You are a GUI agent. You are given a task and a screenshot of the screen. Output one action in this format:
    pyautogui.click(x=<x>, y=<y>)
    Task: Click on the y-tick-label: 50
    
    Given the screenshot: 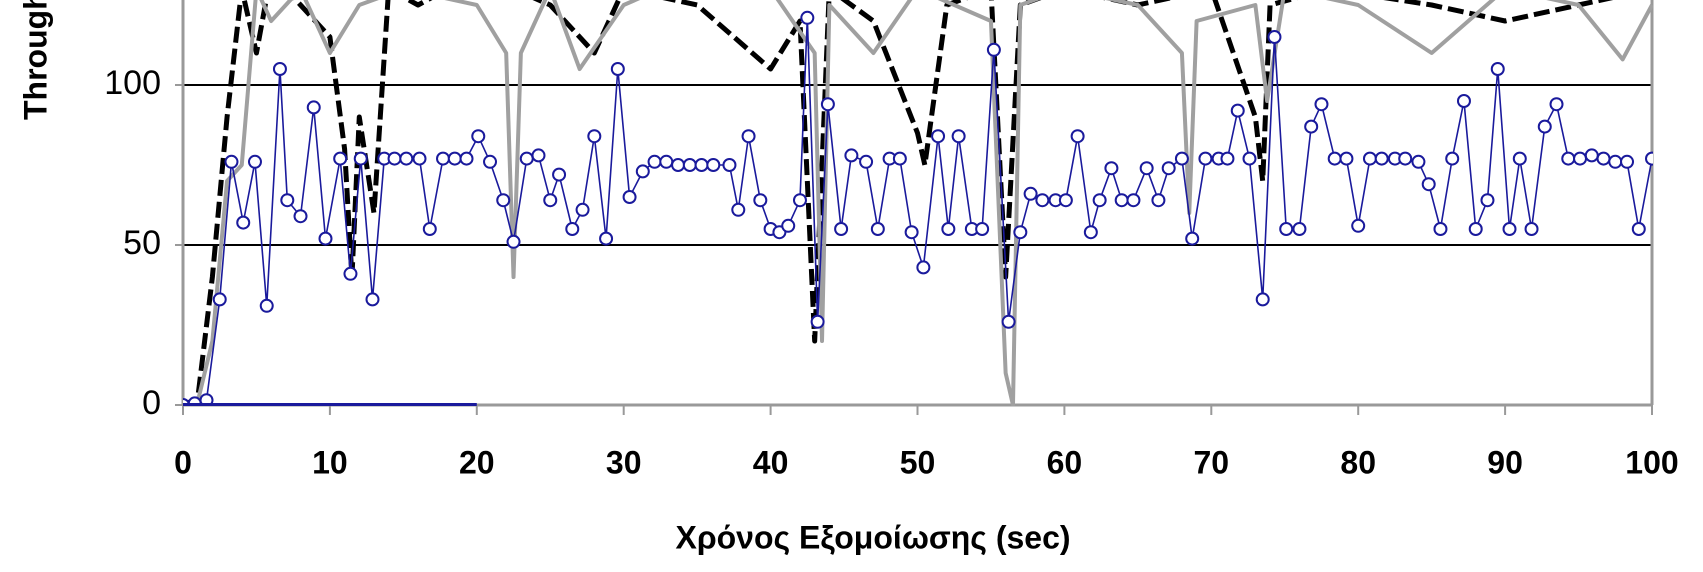 What is the action you would take?
    pyautogui.click(x=142, y=243)
    